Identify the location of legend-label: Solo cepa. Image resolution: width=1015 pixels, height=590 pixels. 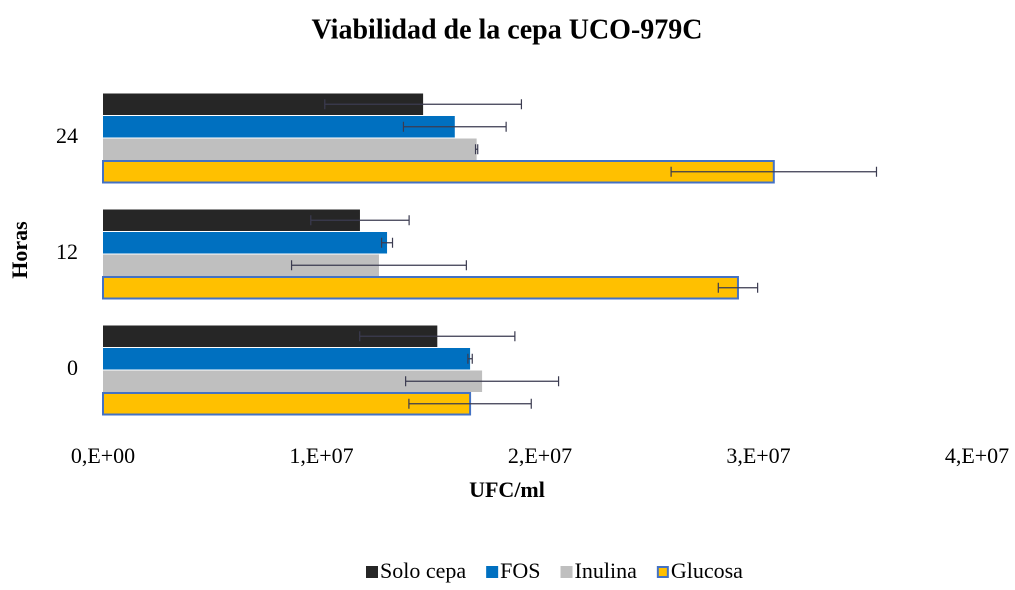
(423, 570).